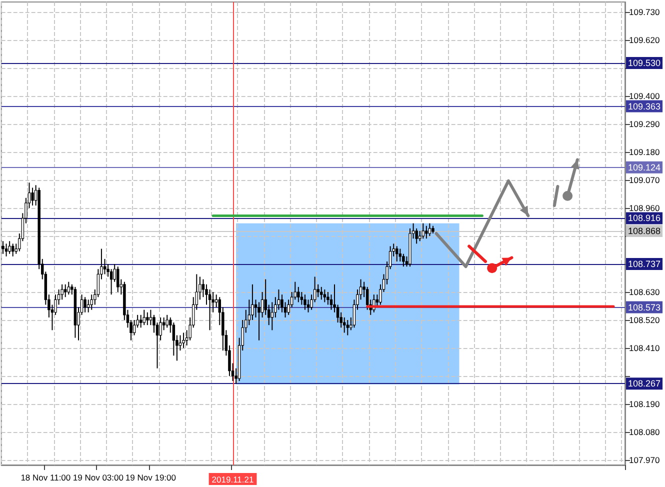 Image resolution: width=665 pixels, height=487 pixels. What do you see at coordinates (644, 106) in the screenshot?
I see `ref-line-label: 109.363` at bounding box center [644, 106].